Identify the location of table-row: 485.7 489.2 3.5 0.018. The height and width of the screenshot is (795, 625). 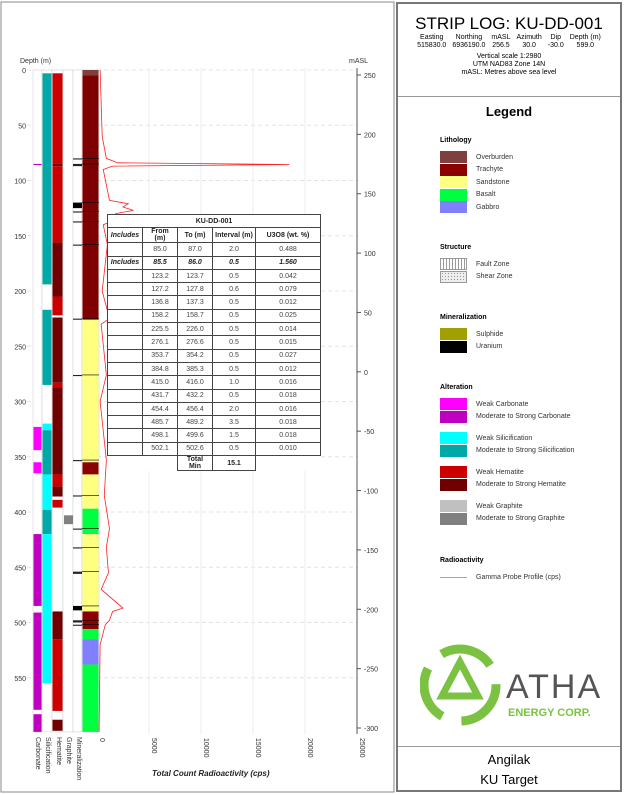
(214, 422).